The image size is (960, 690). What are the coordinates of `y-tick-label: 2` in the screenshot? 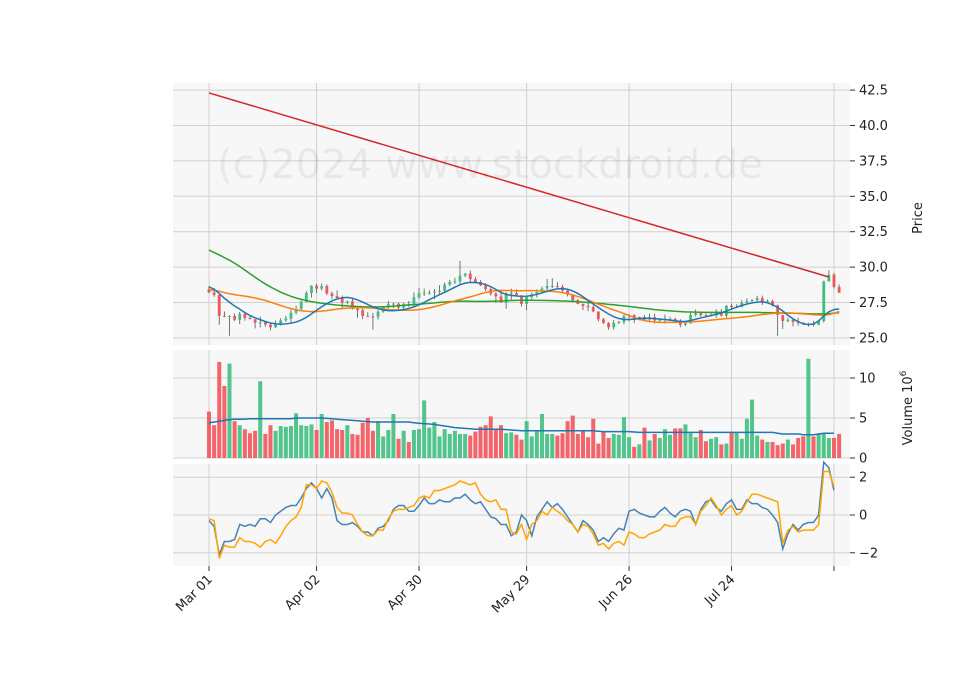 It's located at (863, 478).